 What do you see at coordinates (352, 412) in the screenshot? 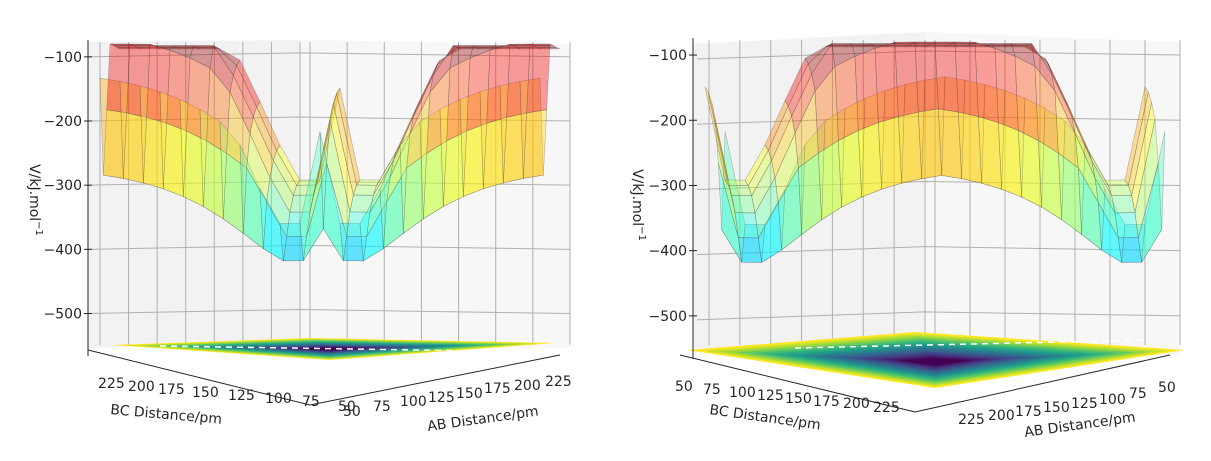
I see `x-tick-label: 50` at bounding box center [352, 412].